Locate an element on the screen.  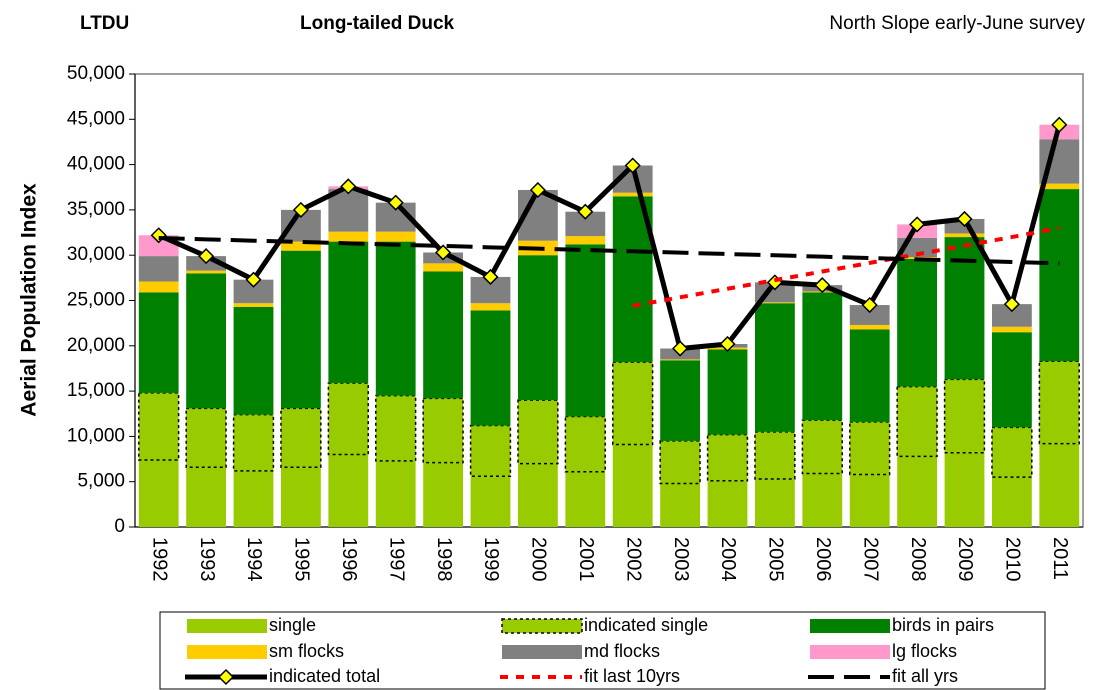
y-tick-label: 25,000 is located at coordinates (96, 300).